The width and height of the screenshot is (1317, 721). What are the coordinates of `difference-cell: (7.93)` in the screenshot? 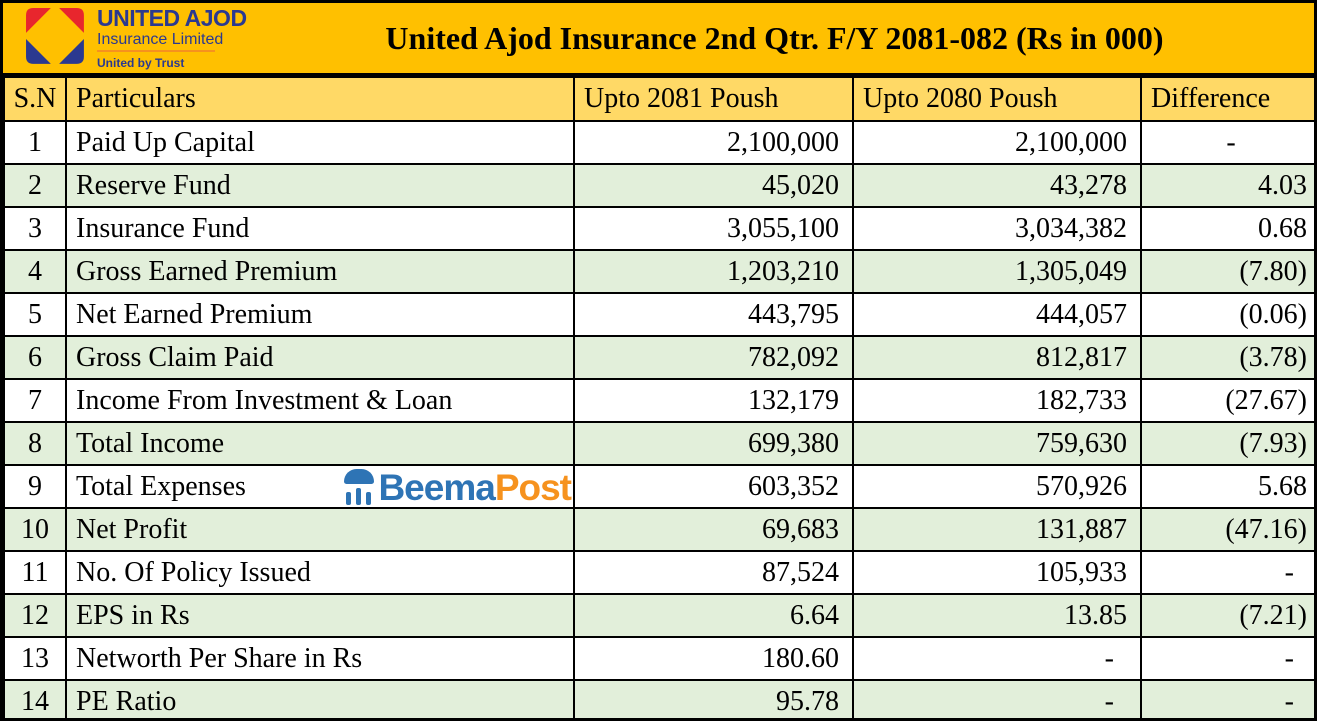 It's located at (1227, 443).